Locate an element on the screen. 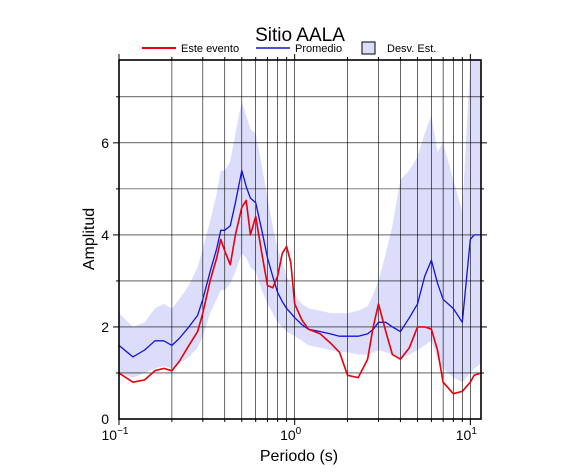  x-tick-label: 10⁰ is located at coordinates (291, 434).